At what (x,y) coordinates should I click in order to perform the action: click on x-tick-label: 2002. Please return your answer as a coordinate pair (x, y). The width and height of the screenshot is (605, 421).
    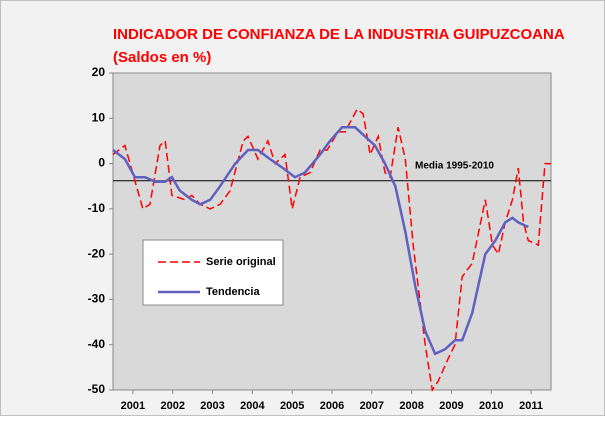
    Looking at the image, I should click on (172, 406).